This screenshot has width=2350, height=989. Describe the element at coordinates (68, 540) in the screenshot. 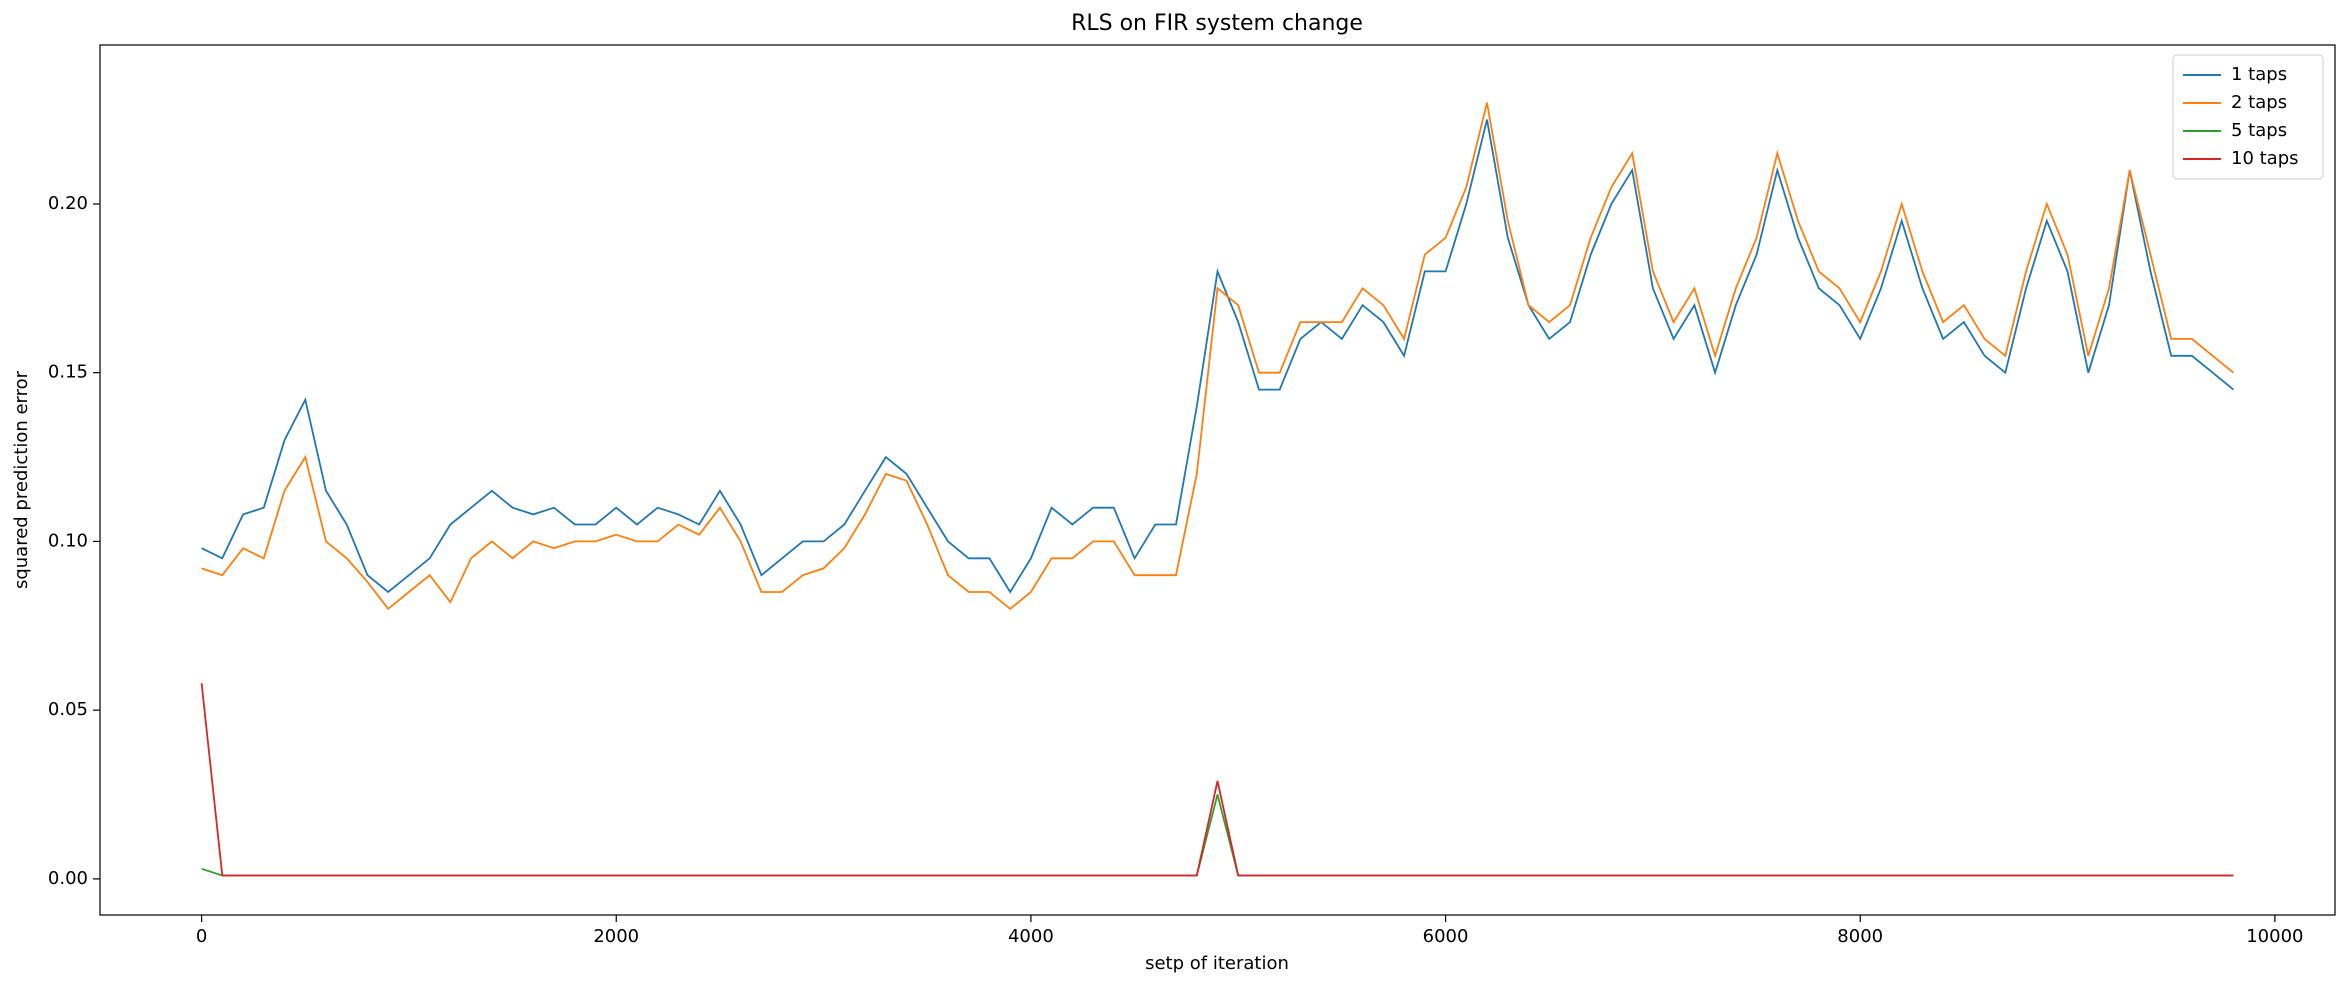

I see `y-tick-label: 0.10` at that location.